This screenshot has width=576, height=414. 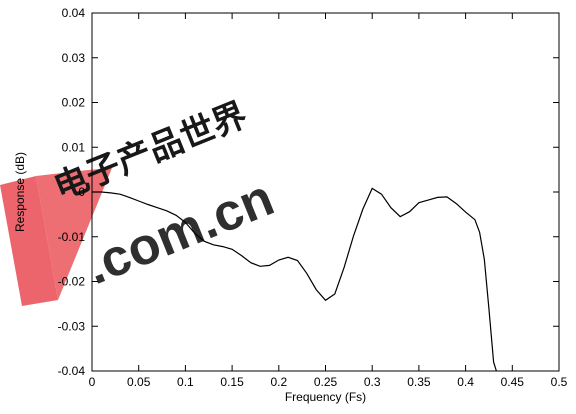 I want to click on y-tick-label: 0.04, so click(x=74, y=13).